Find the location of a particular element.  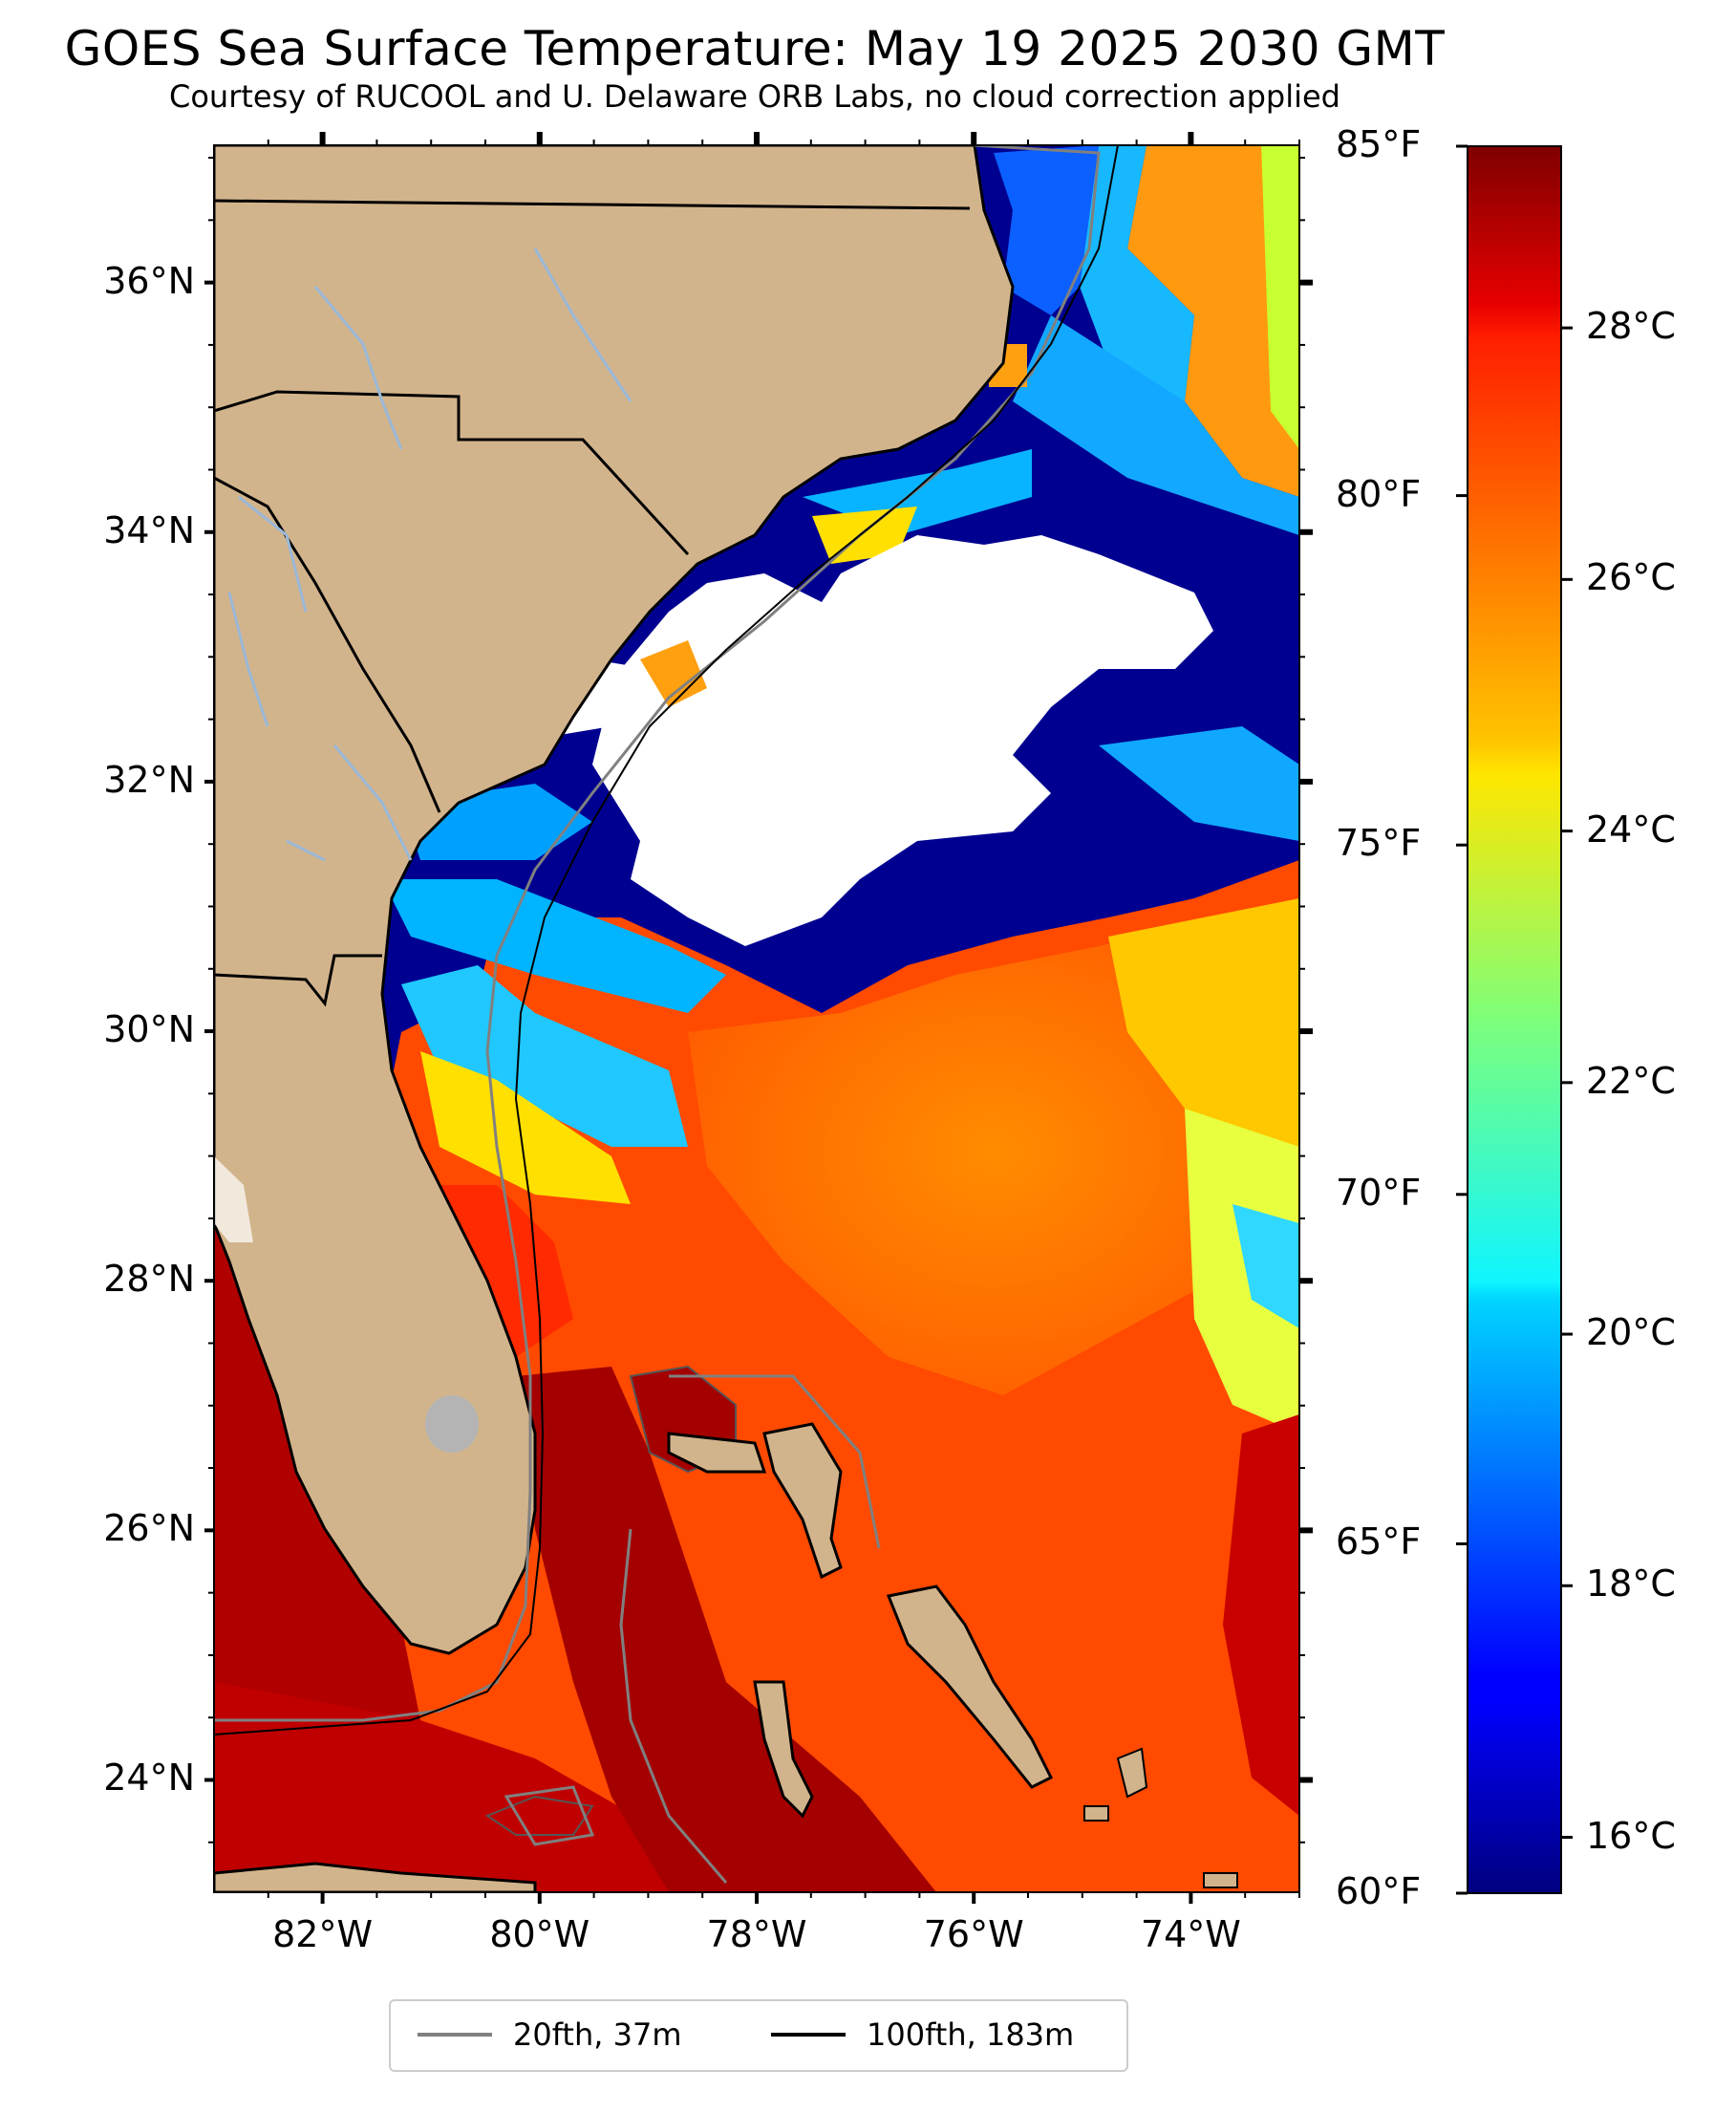

lon-label: 74°W is located at coordinates (1190, 1934).